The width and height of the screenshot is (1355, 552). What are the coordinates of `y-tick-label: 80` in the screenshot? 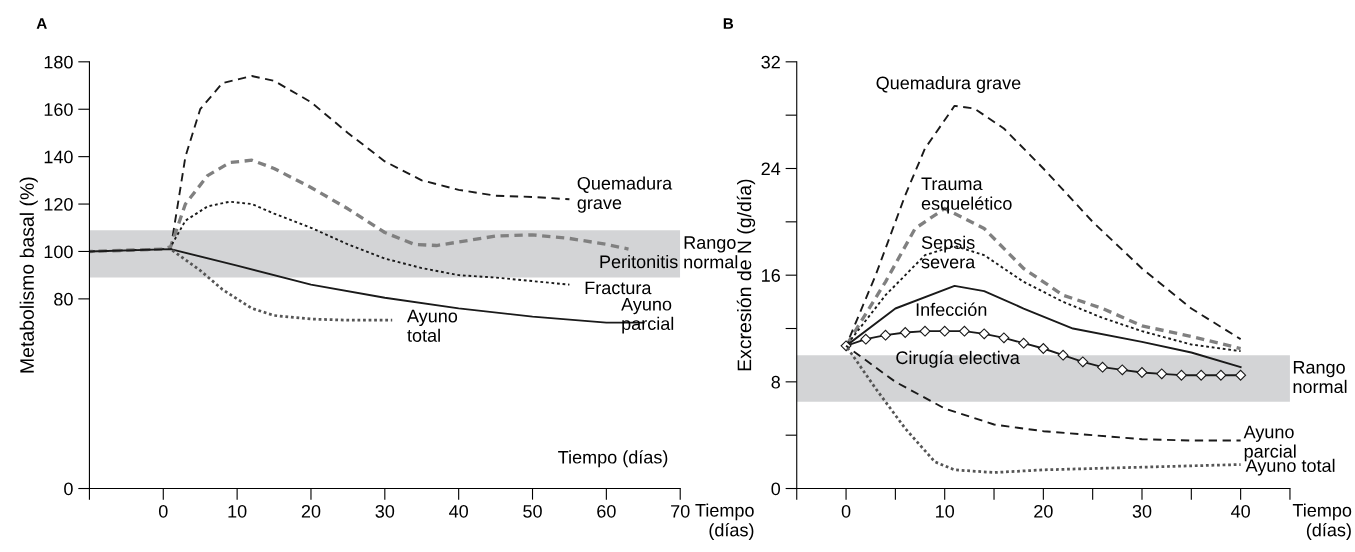 It's located at (63, 299).